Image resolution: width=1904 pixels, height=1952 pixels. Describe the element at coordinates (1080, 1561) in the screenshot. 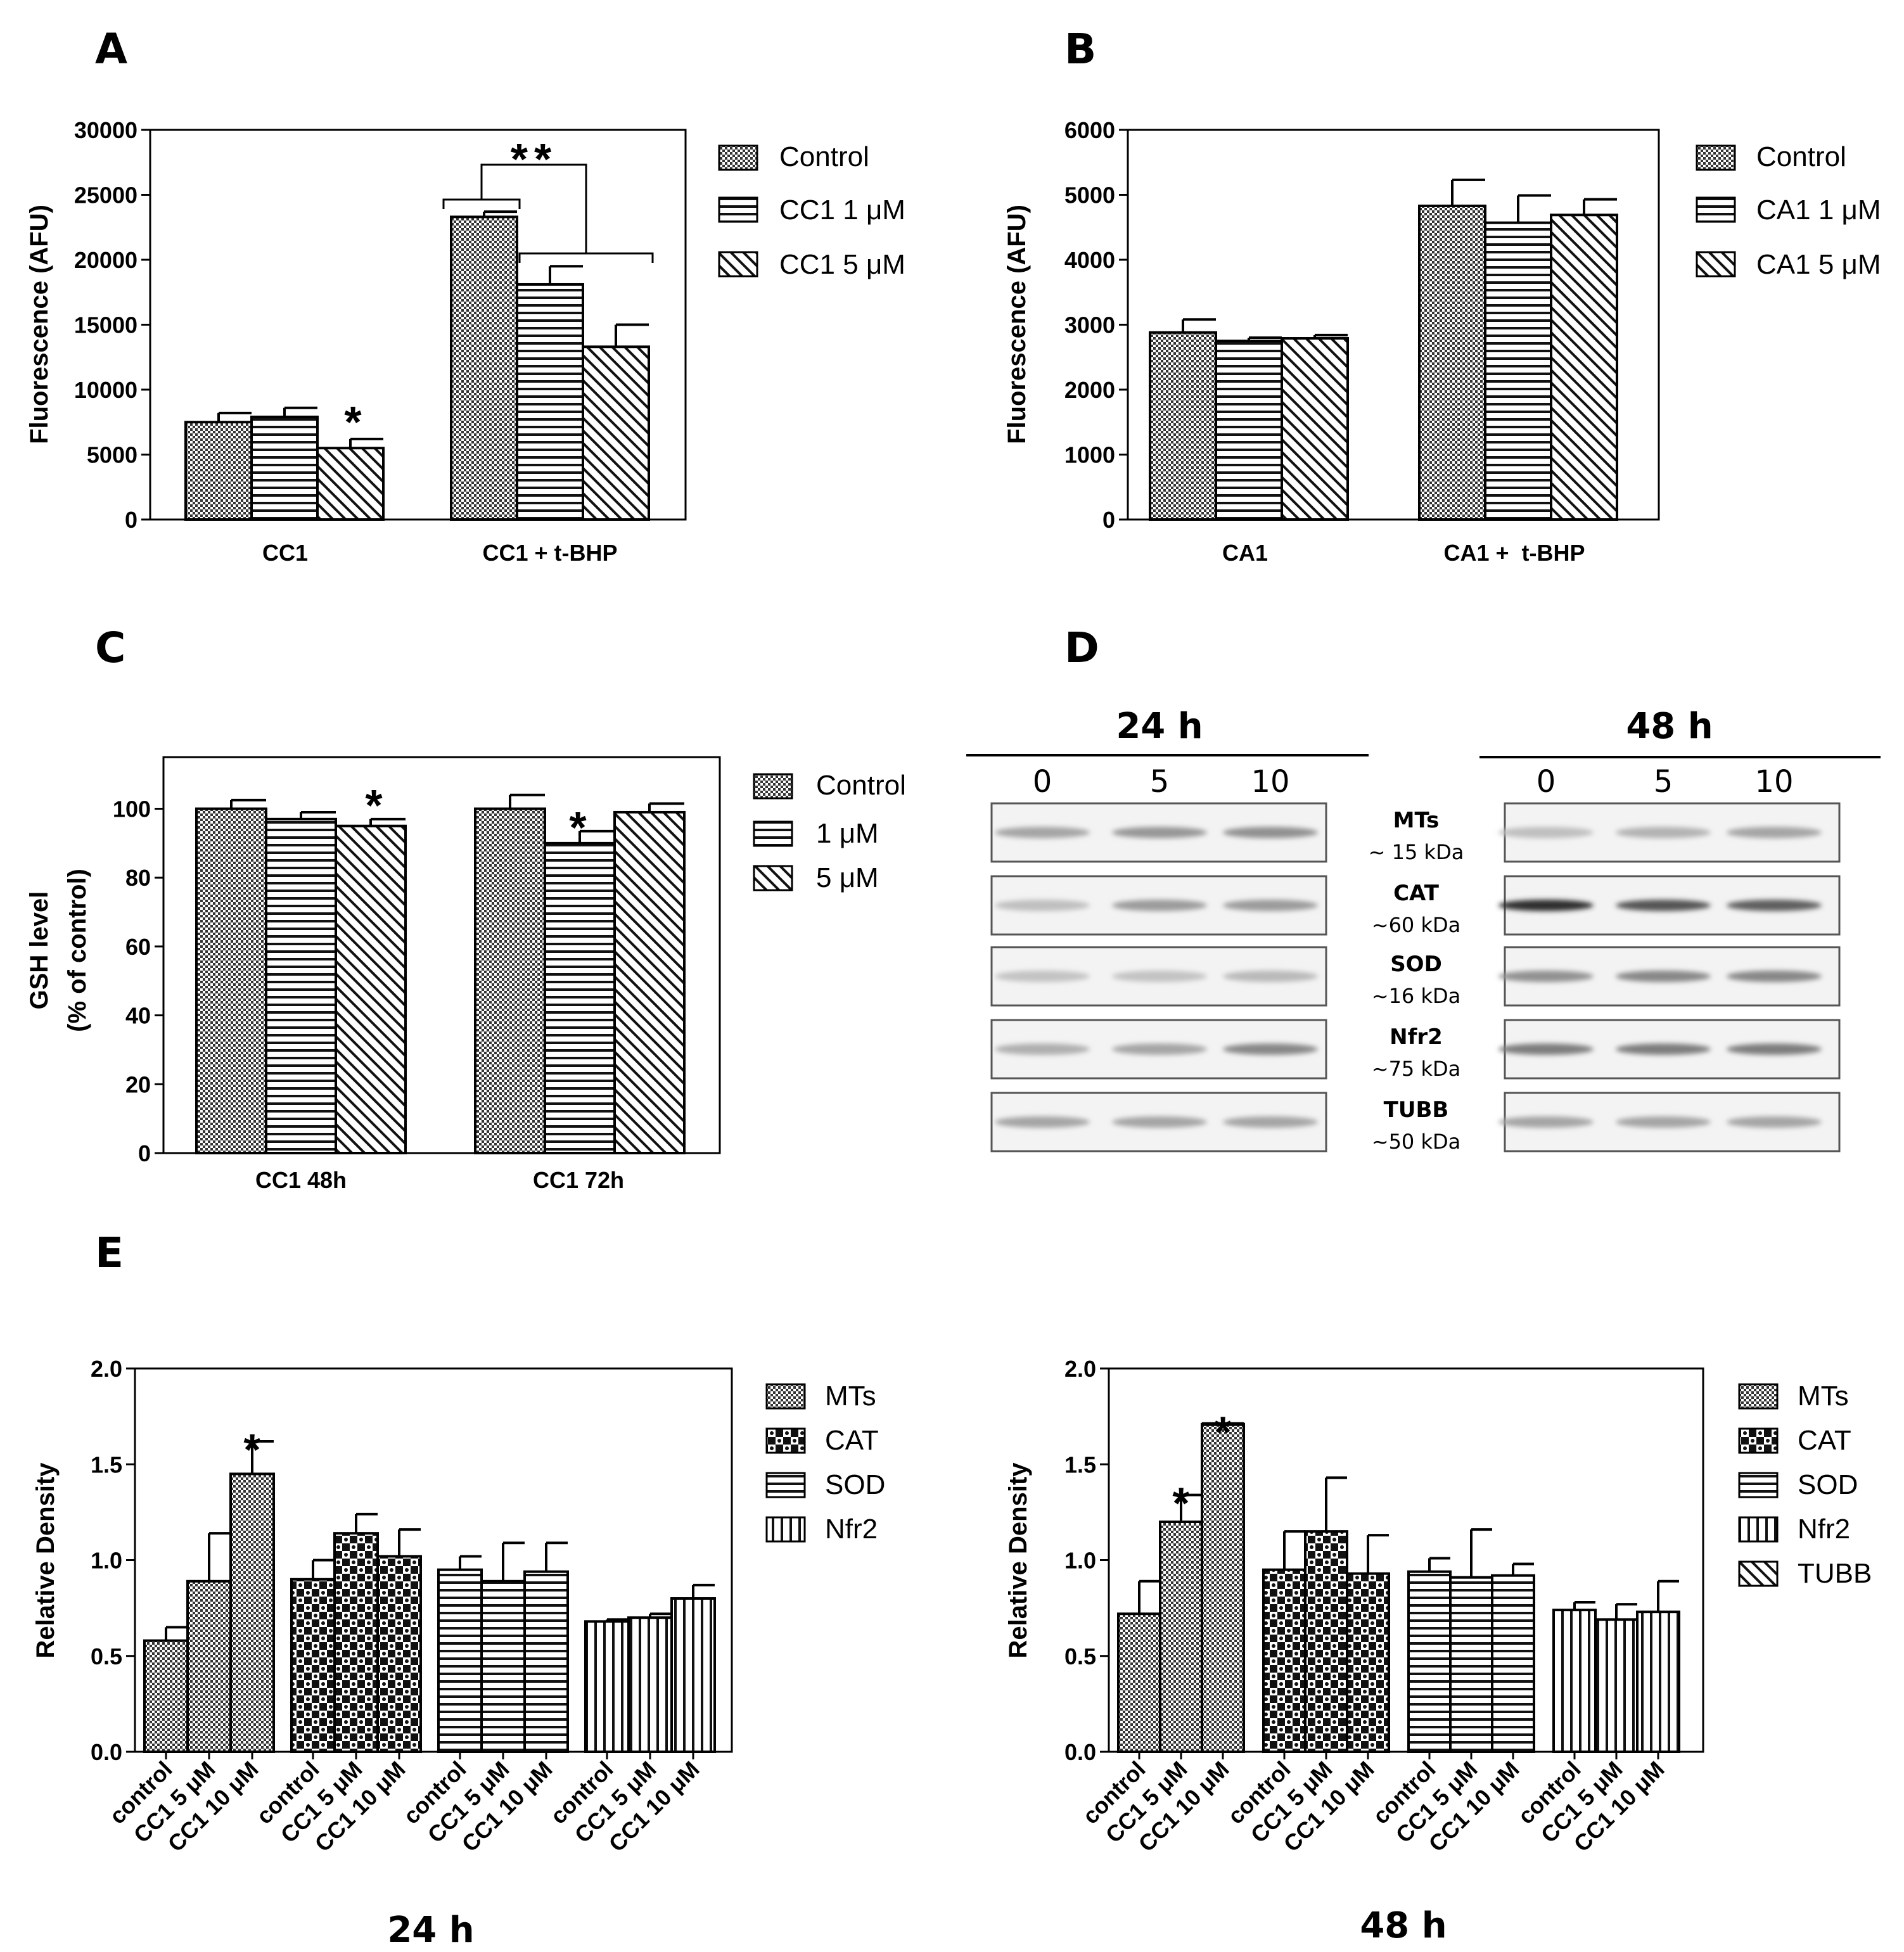

I see `chart-e2-ytick-label-2: 1.0` at that location.